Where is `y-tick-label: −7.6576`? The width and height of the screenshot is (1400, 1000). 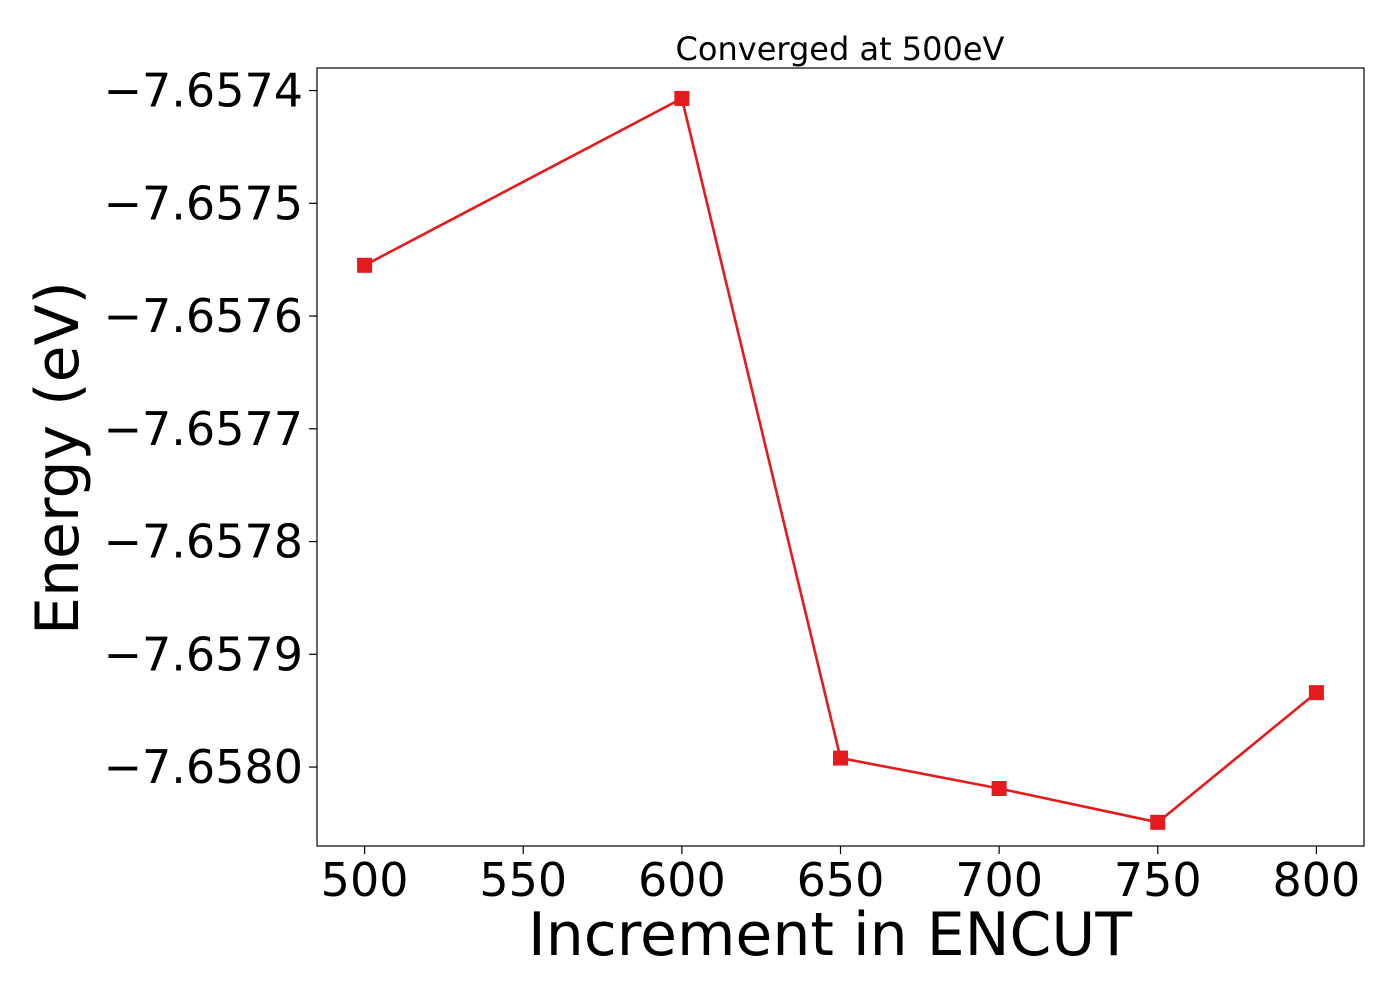 y-tick-label: −7.6576 is located at coordinates (204, 316).